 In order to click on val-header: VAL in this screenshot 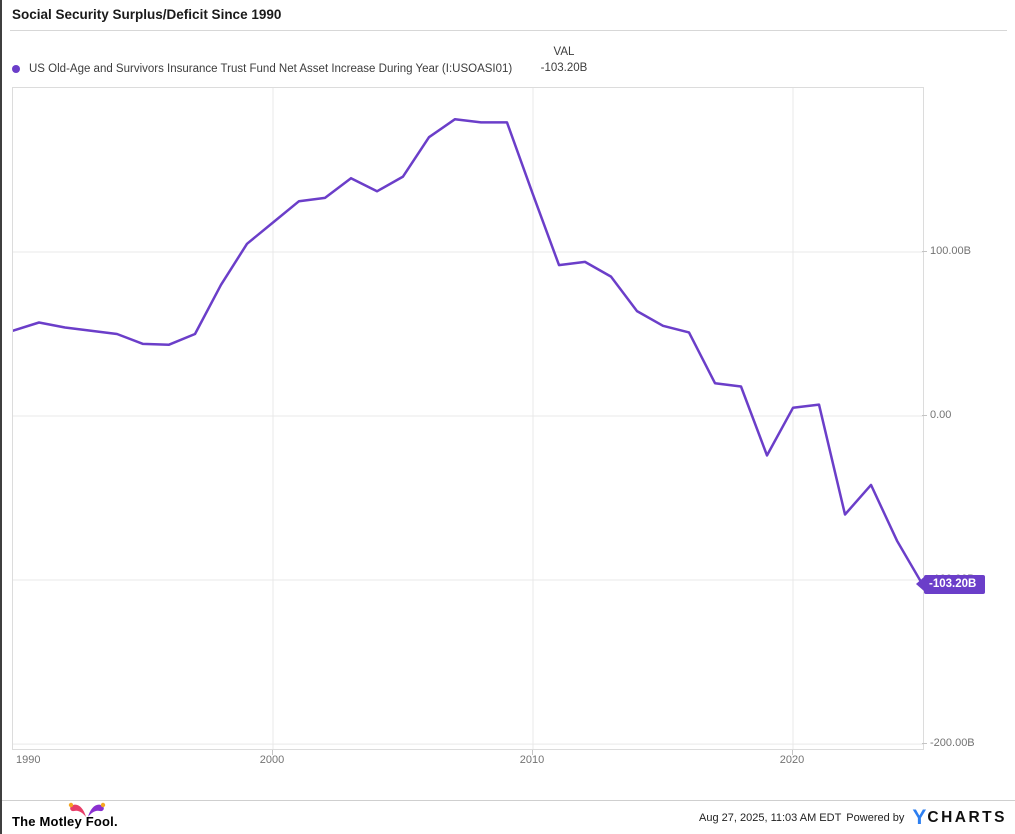, I will do `click(564, 52)`.